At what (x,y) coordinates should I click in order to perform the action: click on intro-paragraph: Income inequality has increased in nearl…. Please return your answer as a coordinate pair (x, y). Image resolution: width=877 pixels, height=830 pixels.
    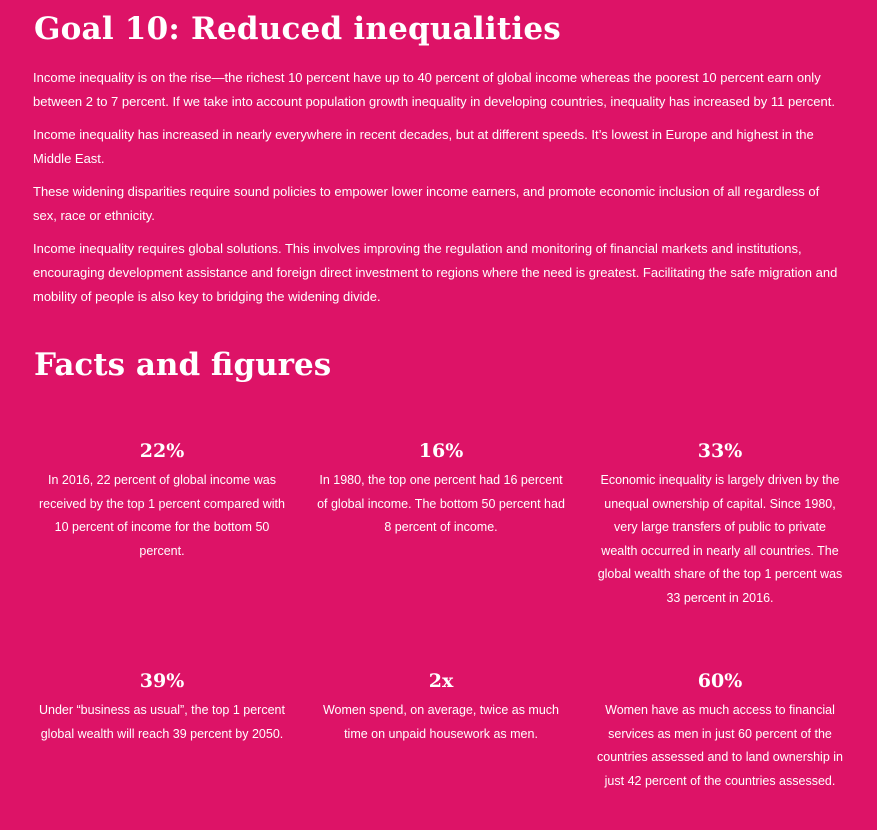
    Looking at the image, I should click on (423, 146).